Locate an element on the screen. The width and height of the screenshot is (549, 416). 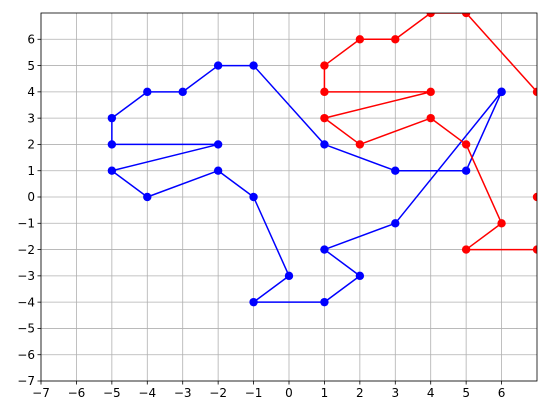
x-tick-label: 6 is located at coordinates (502, 393).